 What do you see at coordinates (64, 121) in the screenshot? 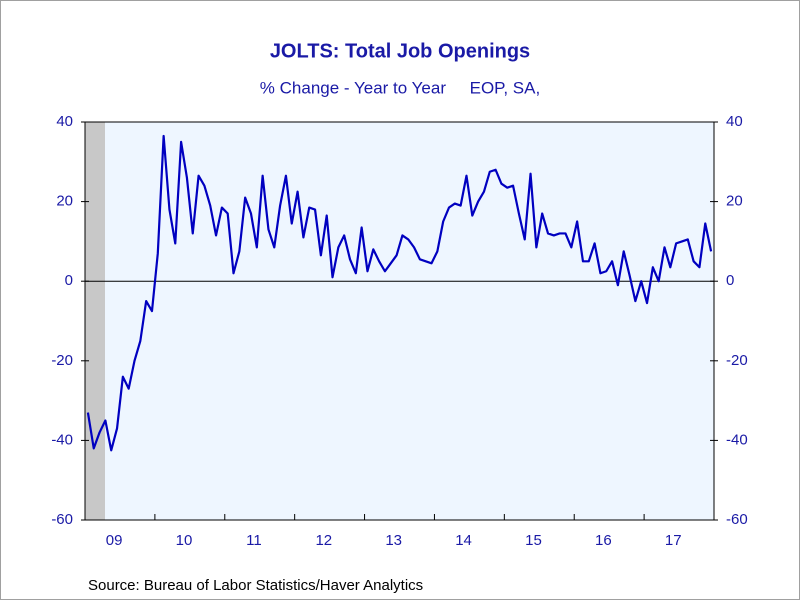
I see `y-tick-label: 40` at bounding box center [64, 121].